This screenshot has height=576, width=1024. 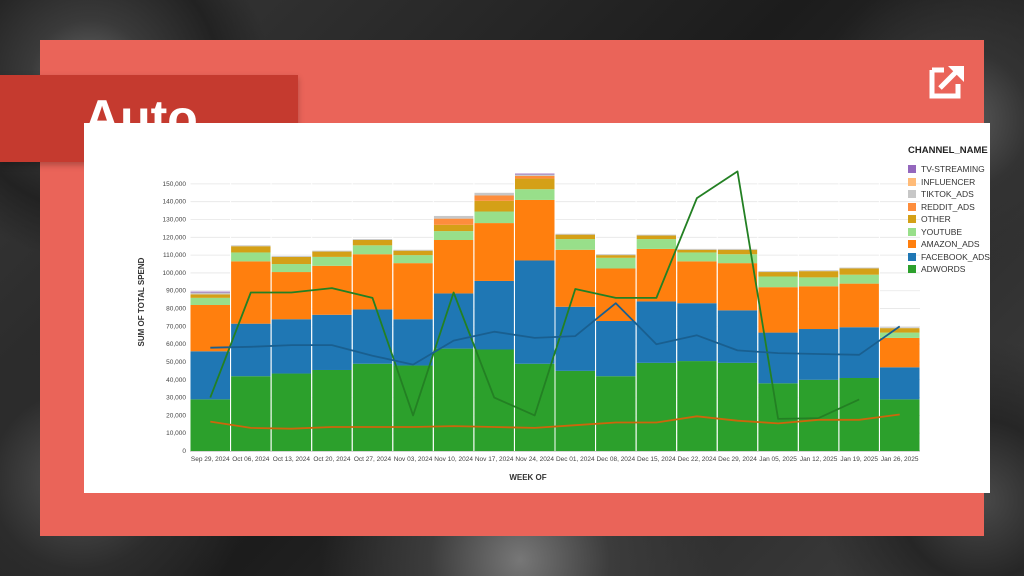 What do you see at coordinates (184, 451) in the screenshot?
I see `y-tick-label: 0` at bounding box center [184, 451].